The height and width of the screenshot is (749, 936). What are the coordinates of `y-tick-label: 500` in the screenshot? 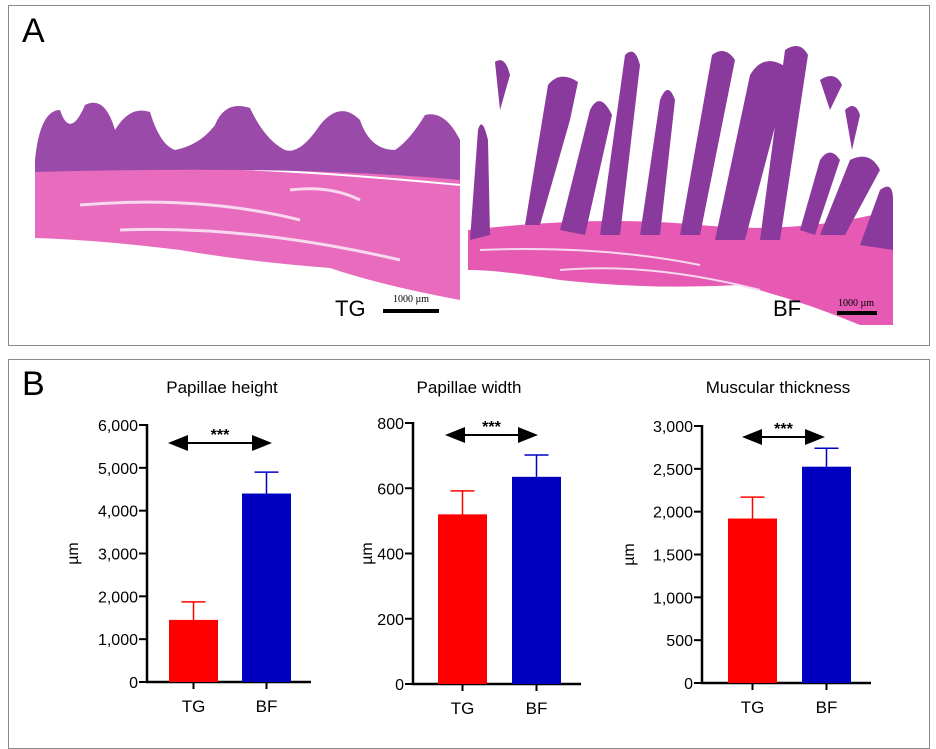 It's located at (679, 641).